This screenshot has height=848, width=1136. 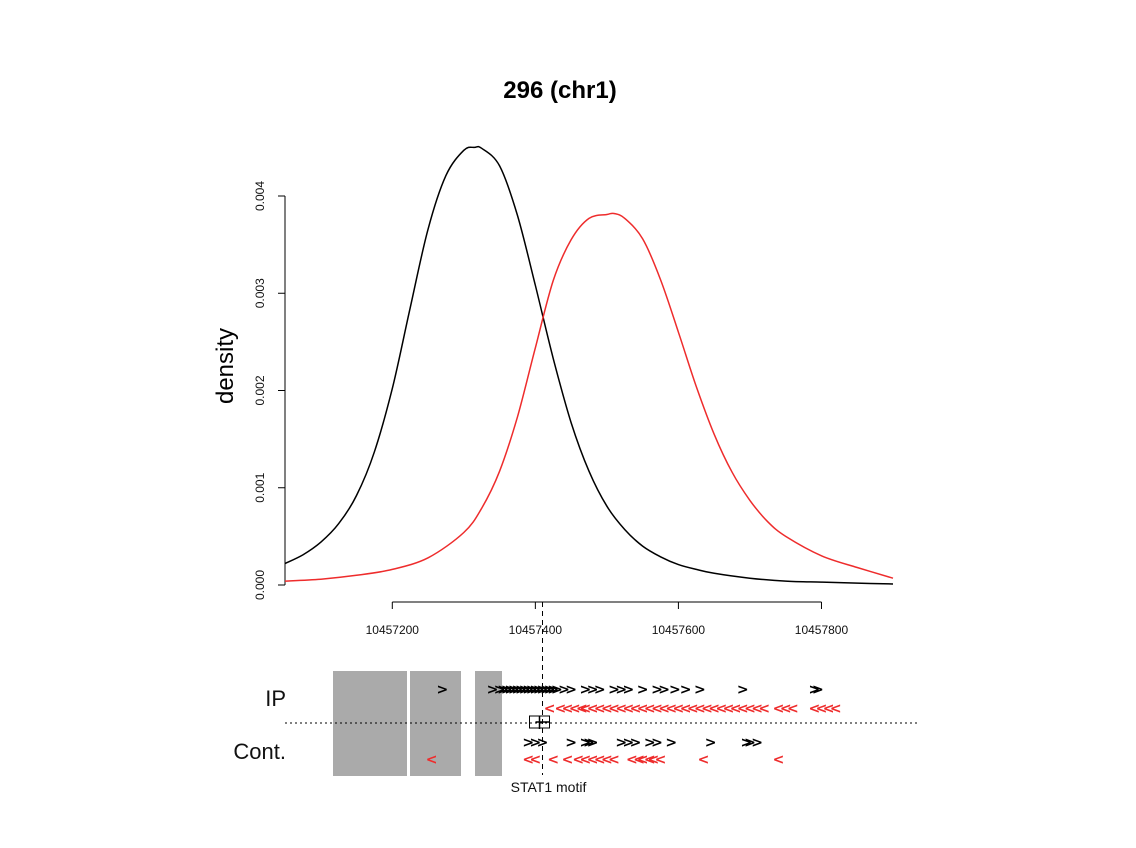 I want to click on y-tick-label: 0.003, so click(x=260, y=293).